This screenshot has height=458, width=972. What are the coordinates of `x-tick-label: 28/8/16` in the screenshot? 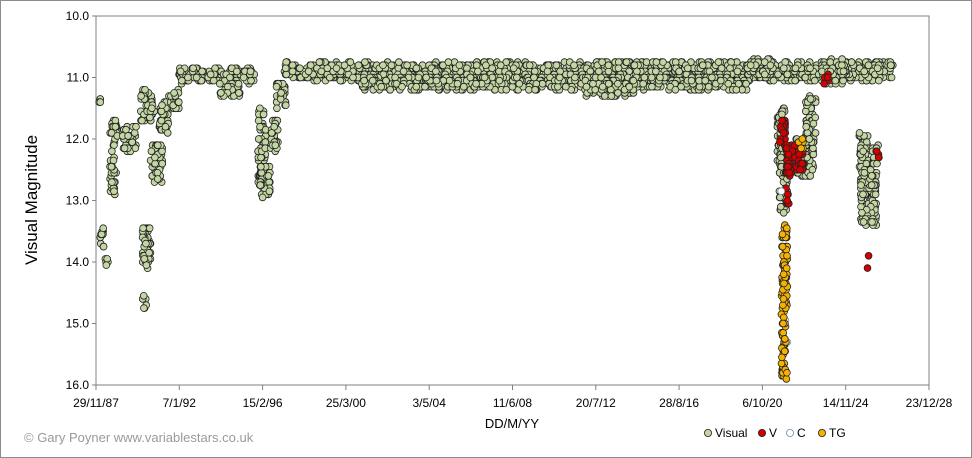 It's located at (679, 403).